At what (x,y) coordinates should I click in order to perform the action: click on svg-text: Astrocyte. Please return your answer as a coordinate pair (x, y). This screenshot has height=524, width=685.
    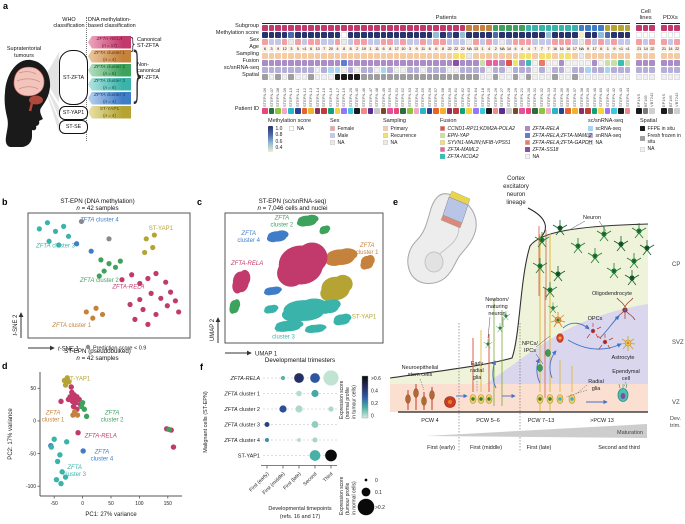
    Looking at the image, I should click on (623, 358).